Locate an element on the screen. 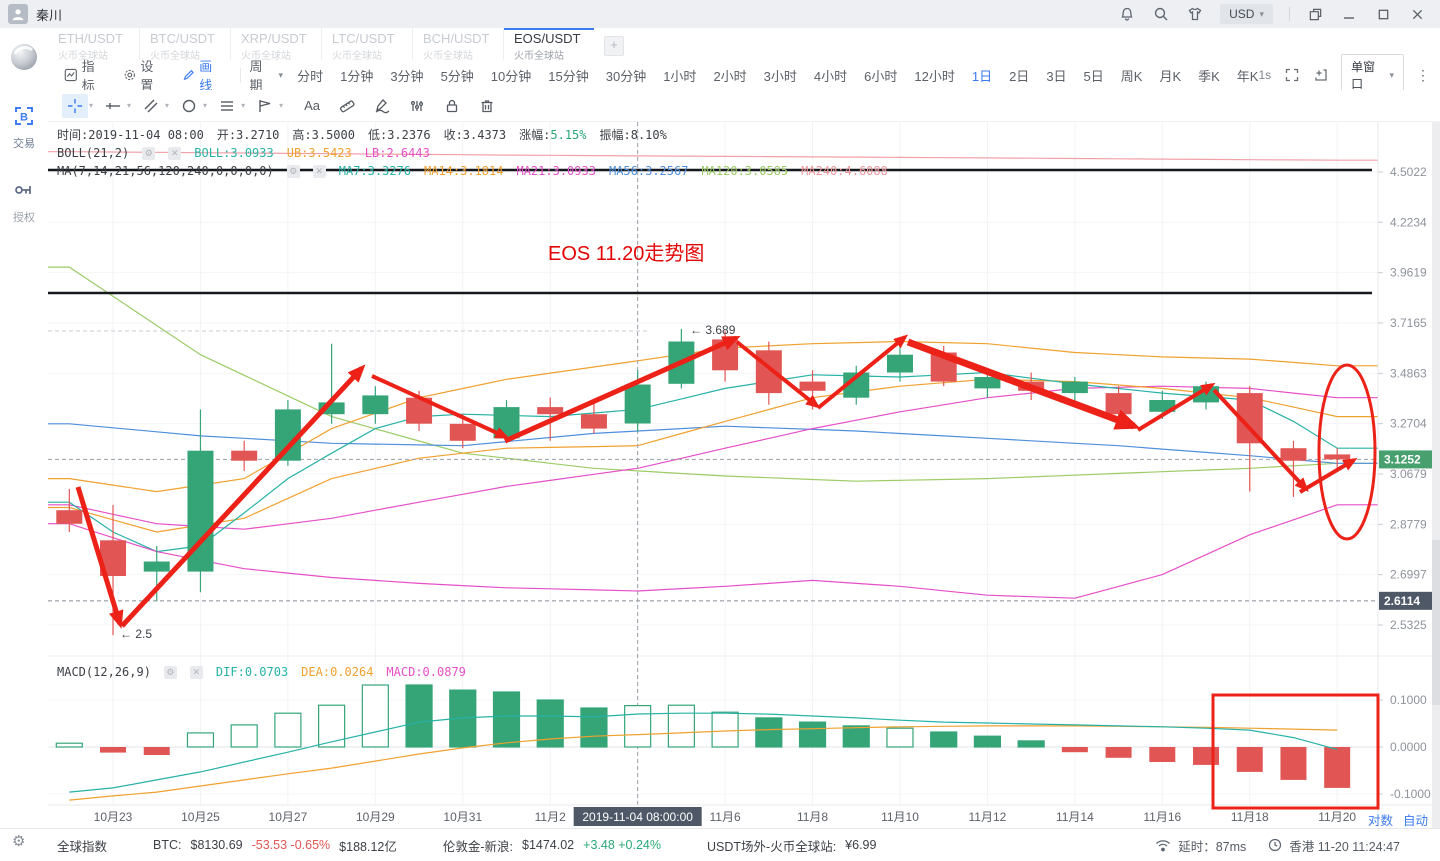 This screenshot has width=1440, height=861. timeframe-2小时: 2小时 is located at coordinates (730, 76).